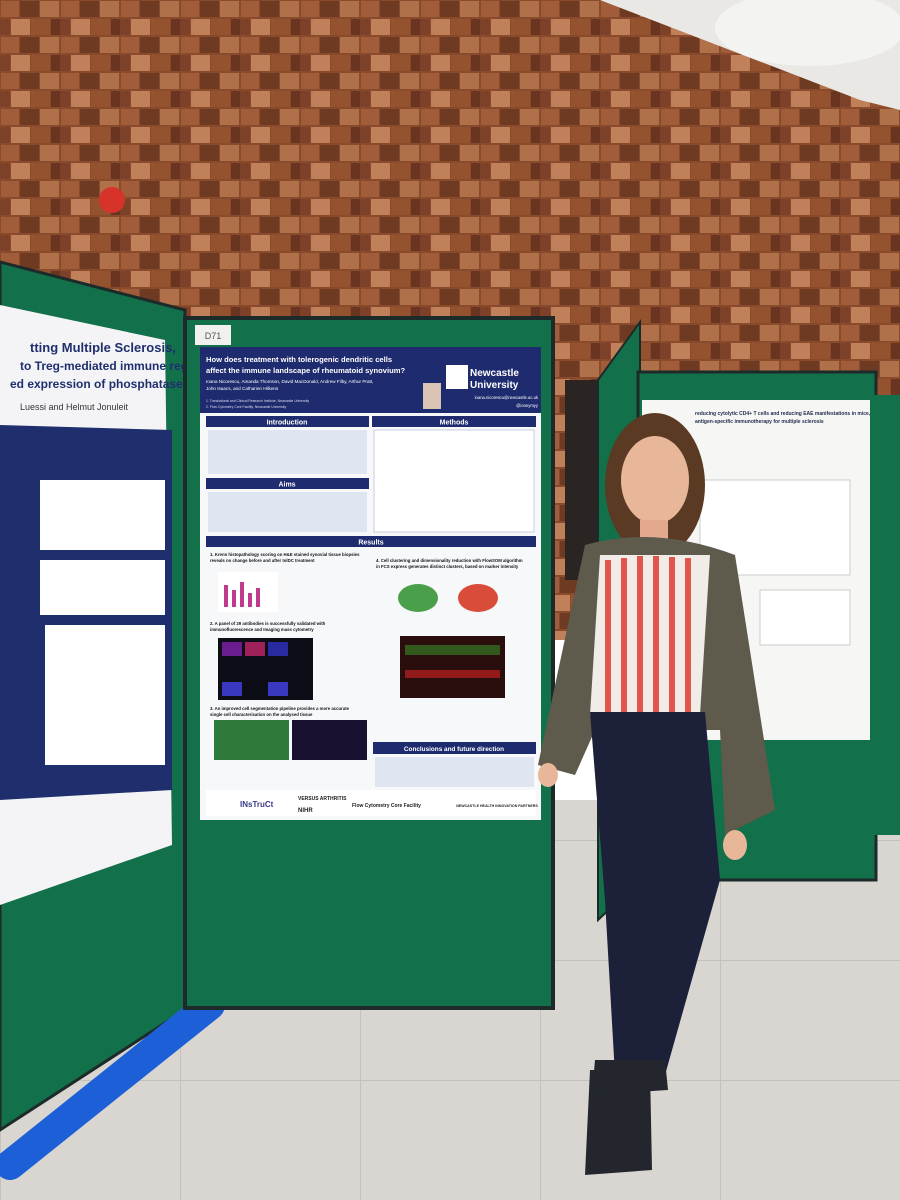 This screenshot has width=900, height=1200. What do you see at coordinates (322, 799) in the screenshot?
I see `logo: VERSUS ARTHRITIS` at bounding box center [322, 799].